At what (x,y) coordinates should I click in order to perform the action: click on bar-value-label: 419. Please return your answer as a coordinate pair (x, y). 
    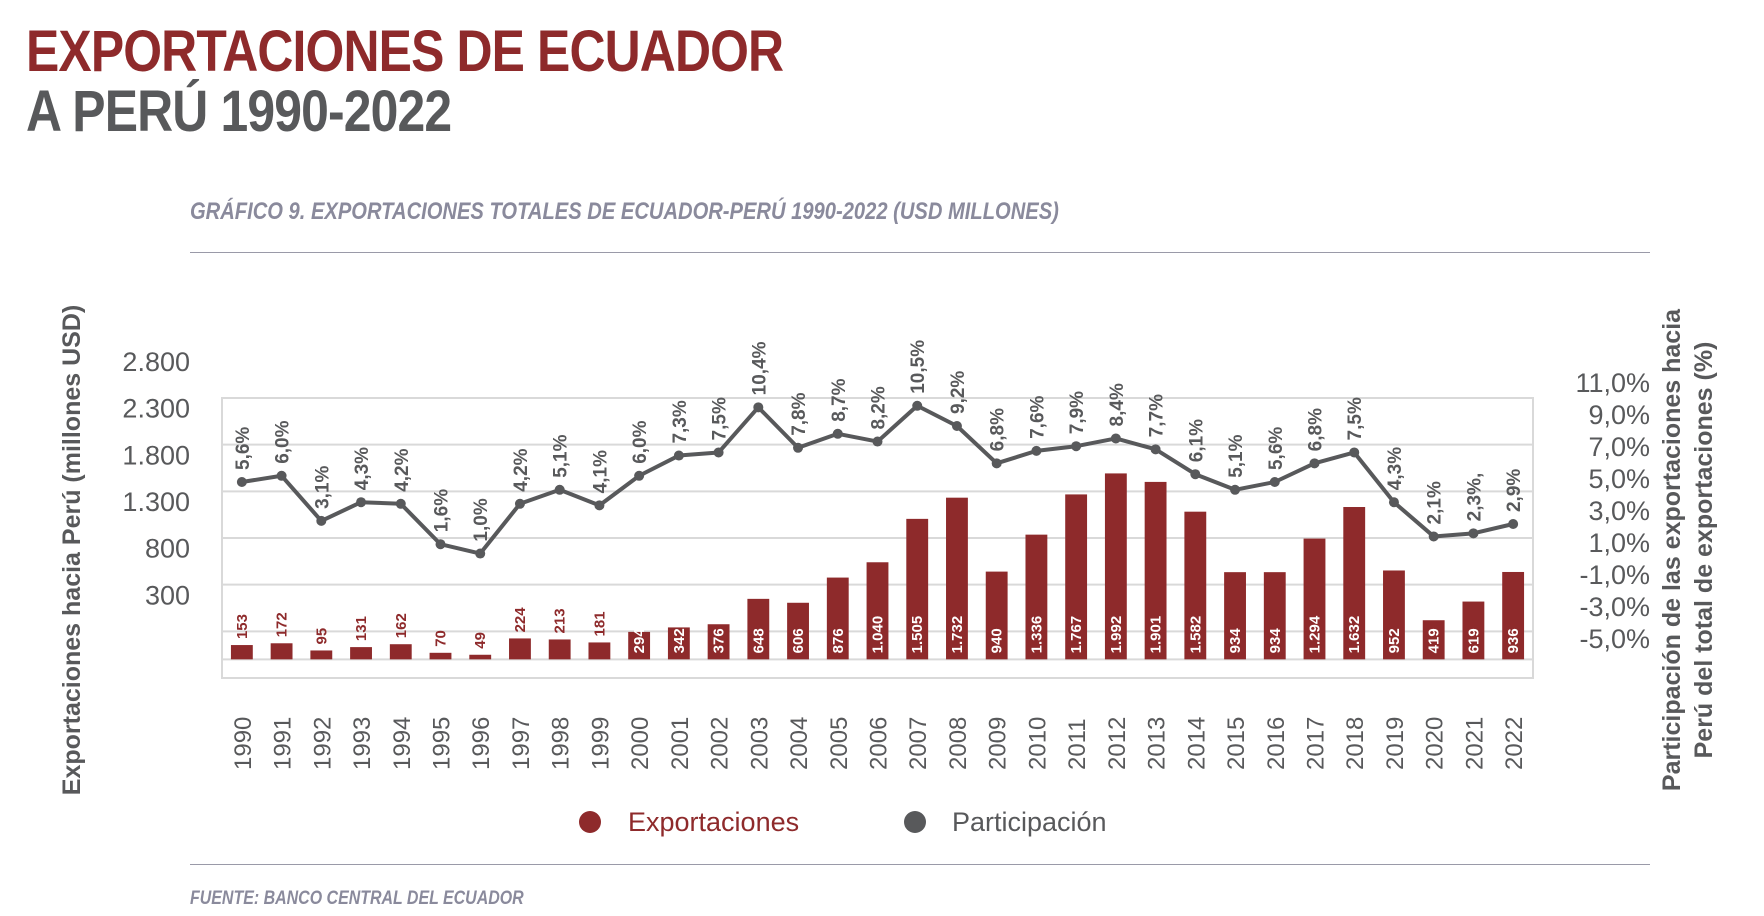
    Looking at the image, I should click on (1434, 640).